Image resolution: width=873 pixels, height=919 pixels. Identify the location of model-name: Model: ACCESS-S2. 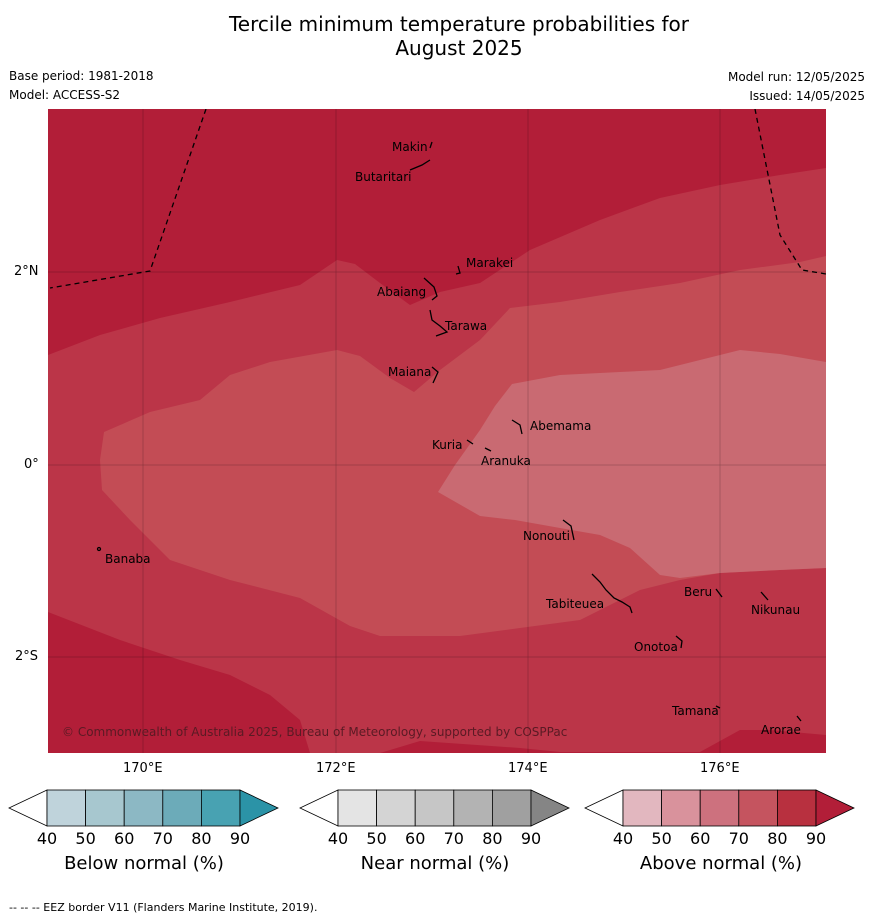
(65, 95).